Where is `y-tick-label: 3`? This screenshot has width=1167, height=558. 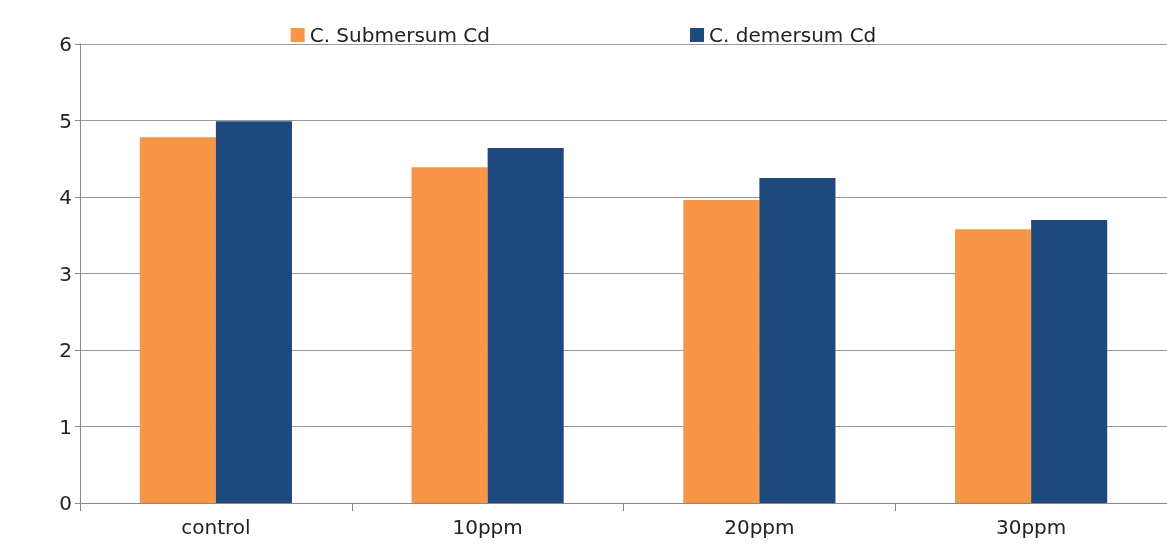 y-tick-label: 3 is located at coordinates (65, 273).